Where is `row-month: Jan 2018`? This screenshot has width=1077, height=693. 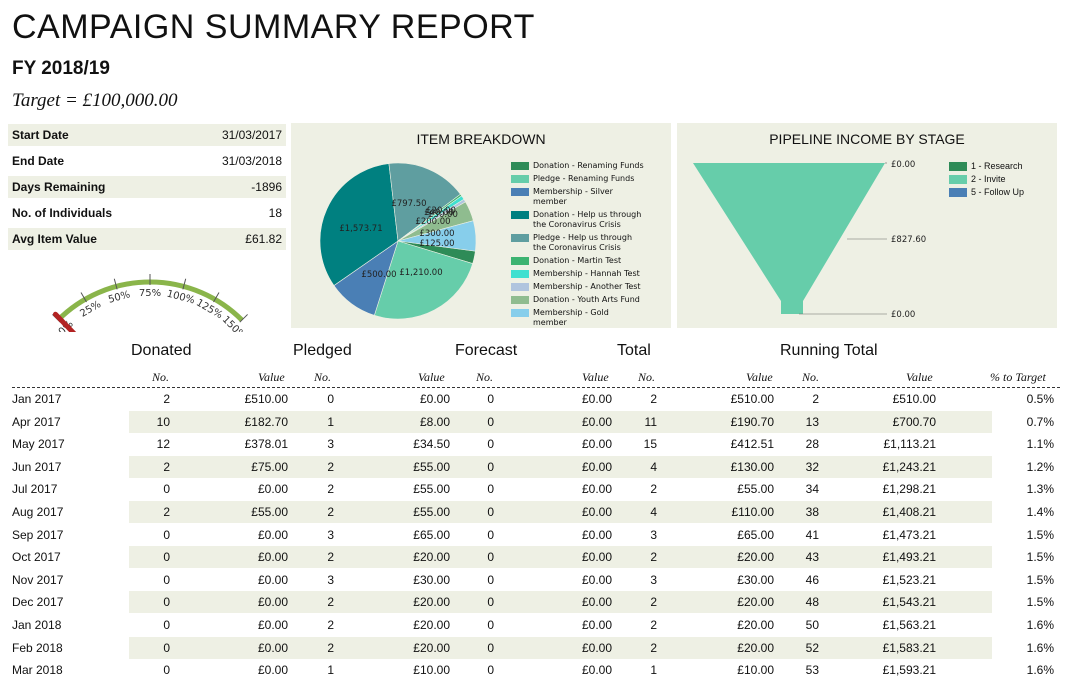
row-month: Jan 2018 is located at coordinates (37, 625).